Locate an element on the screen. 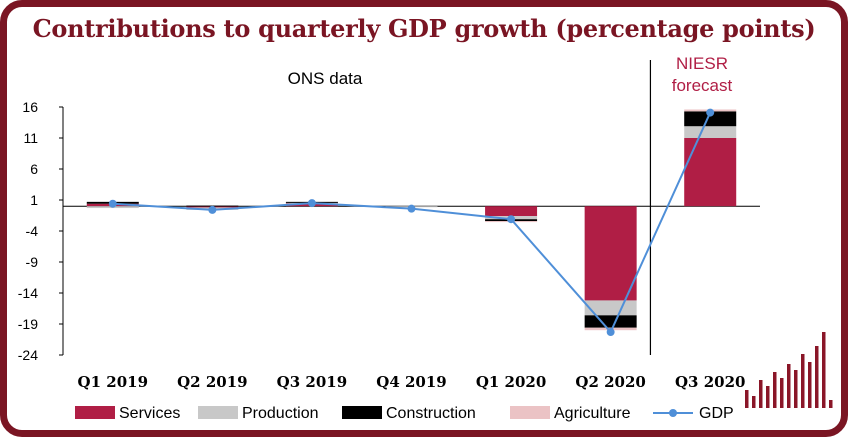 This screenshot has height=437, width=848. x-category-label: Q3 2020 is located at coordinates (710, 382).